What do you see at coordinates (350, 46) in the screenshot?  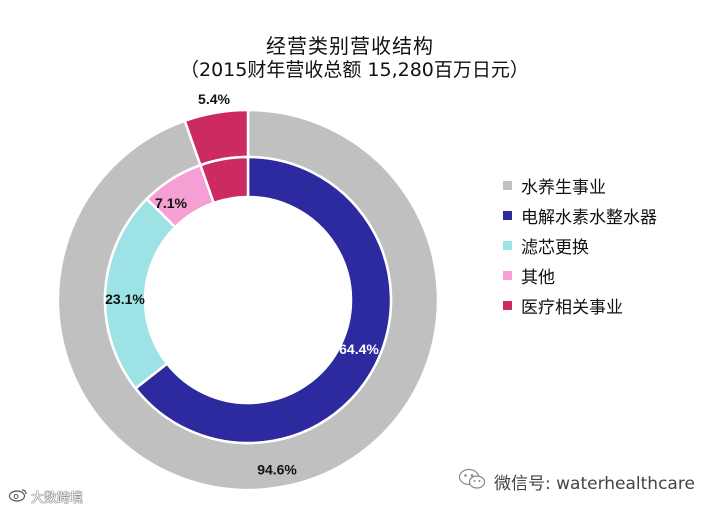 I see `chart-title: 经营类别营收结构` at bounding box center [350, 46].